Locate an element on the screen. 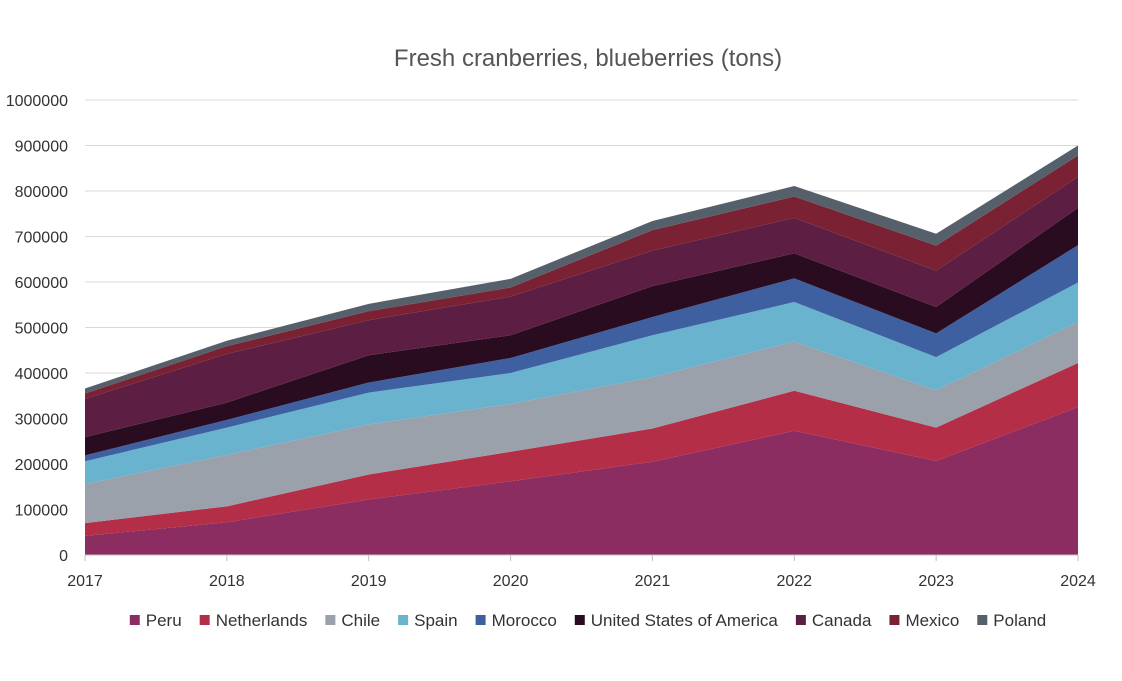 This screenshot has height=681, width=1122. x-tick-label: 2024 is located at coordinates (1078, 581).